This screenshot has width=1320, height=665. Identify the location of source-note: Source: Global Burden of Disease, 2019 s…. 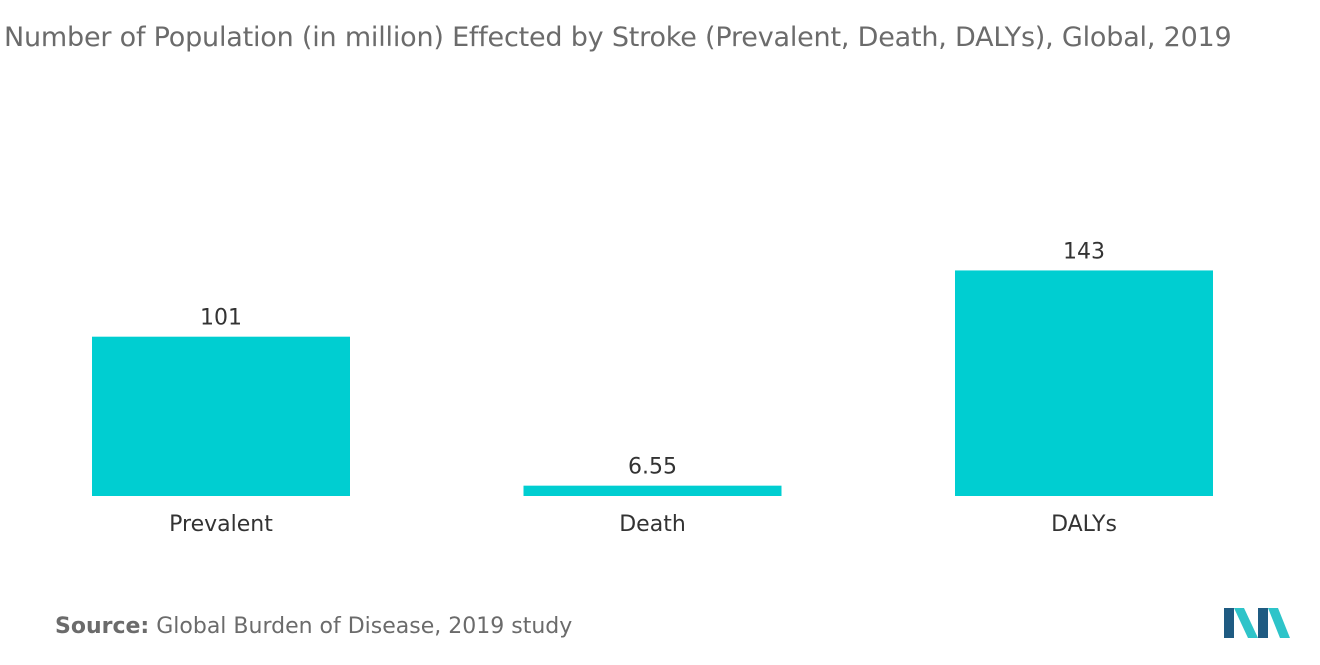
(313, 626).